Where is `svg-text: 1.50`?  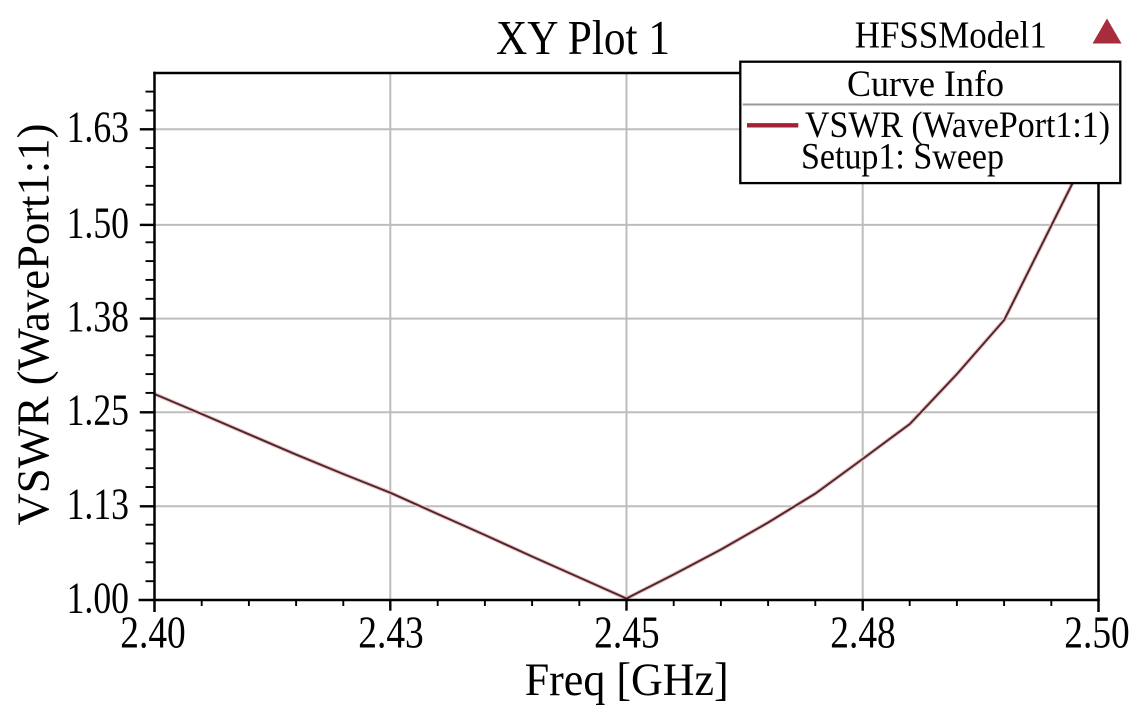 svg-text: 1.50 is located at coordinates (98, 222).